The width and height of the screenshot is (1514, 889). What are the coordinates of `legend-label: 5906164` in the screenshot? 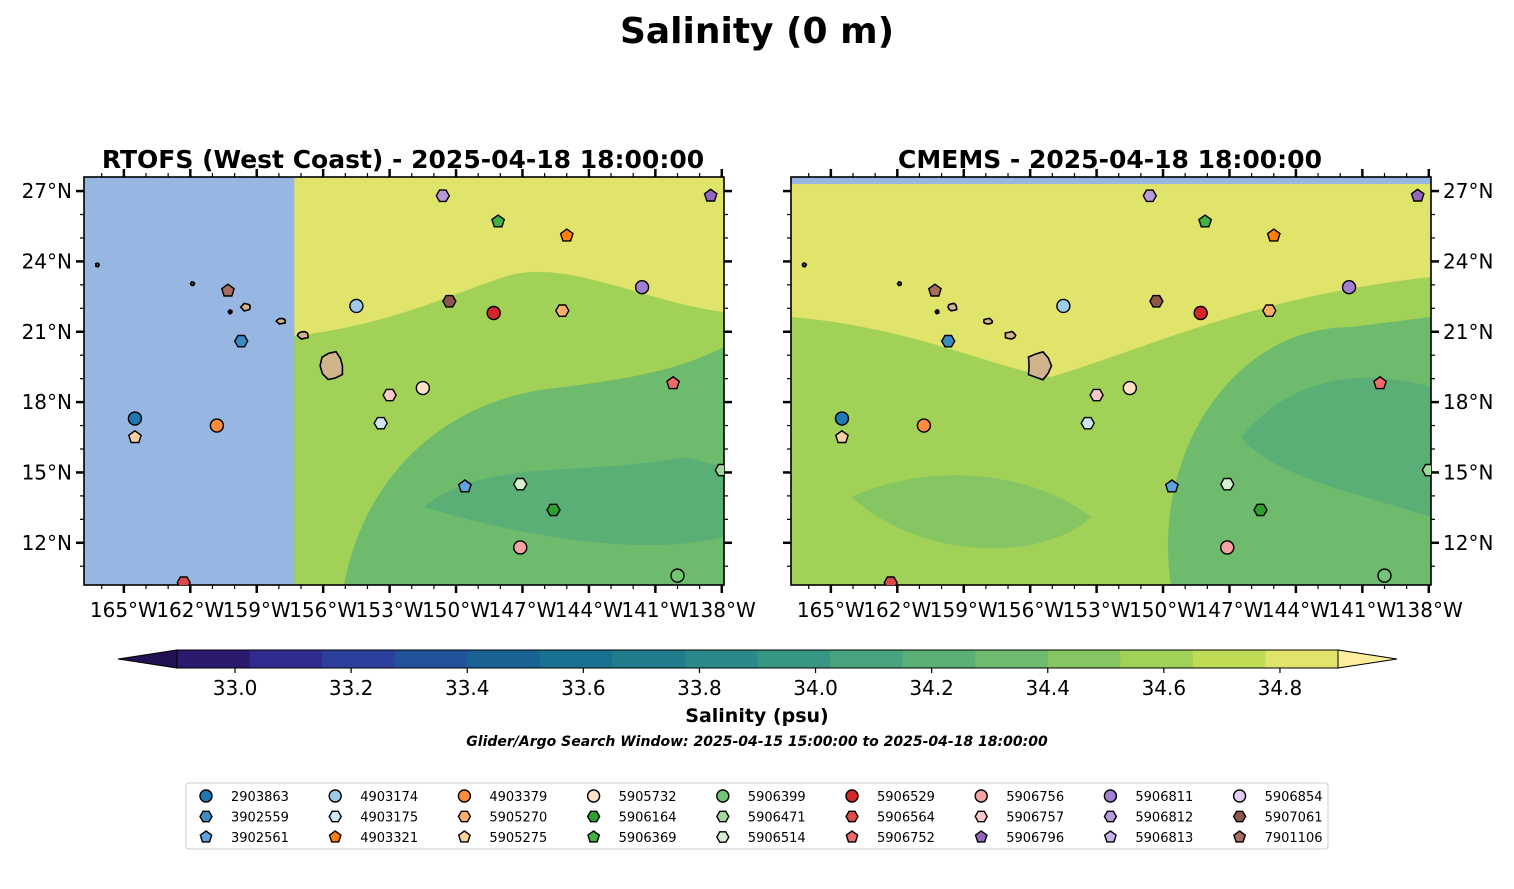 It's located at (648, 818).